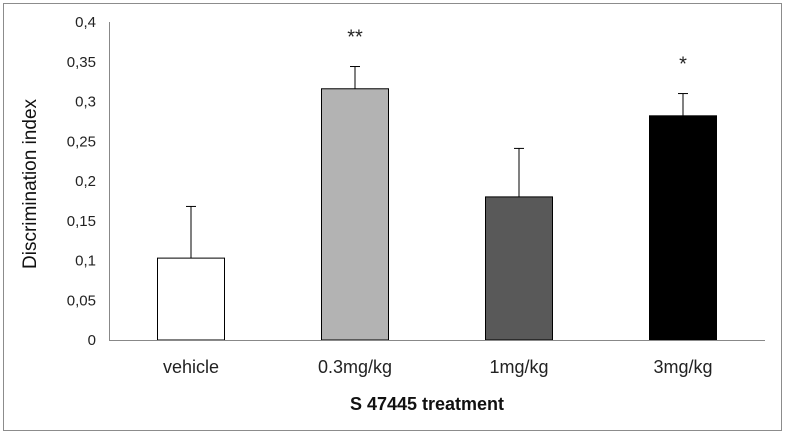 The image size is (787, 436). What do you see at coordinates (85, 181) in the screenshot?
I see `y-tick-label: 0,2` at bounding box center [85, 181].